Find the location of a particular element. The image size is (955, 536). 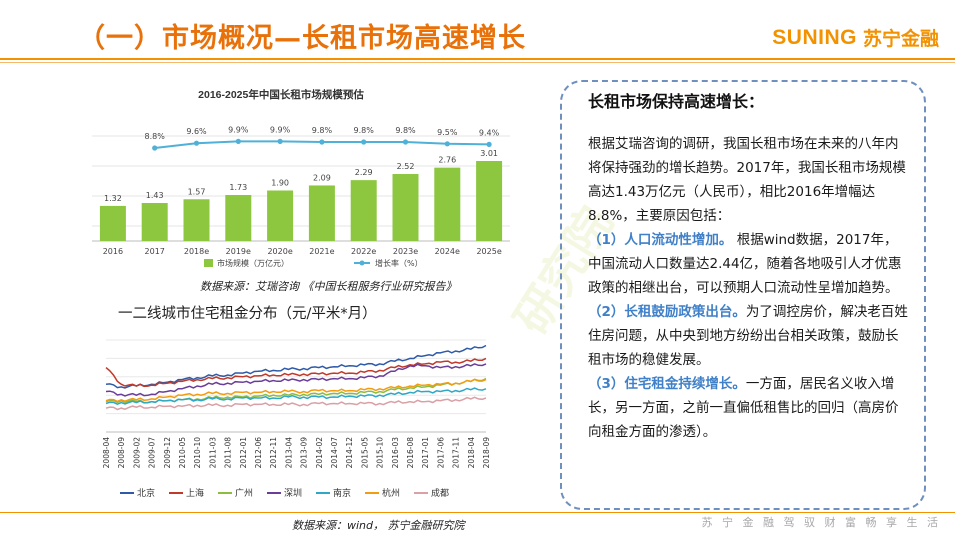

x-tick-label: 2024e is located at coordinates (447, 251).